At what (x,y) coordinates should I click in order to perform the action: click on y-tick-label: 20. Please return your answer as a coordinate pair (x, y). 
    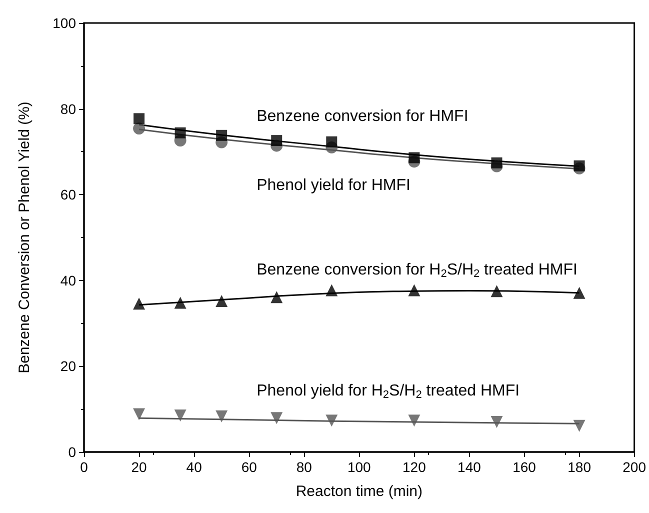
    Looking at the image, I should click on (68, 366).